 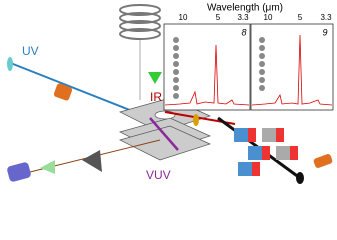 I want to click on panel-label: 9, so click(x=324, y=32).